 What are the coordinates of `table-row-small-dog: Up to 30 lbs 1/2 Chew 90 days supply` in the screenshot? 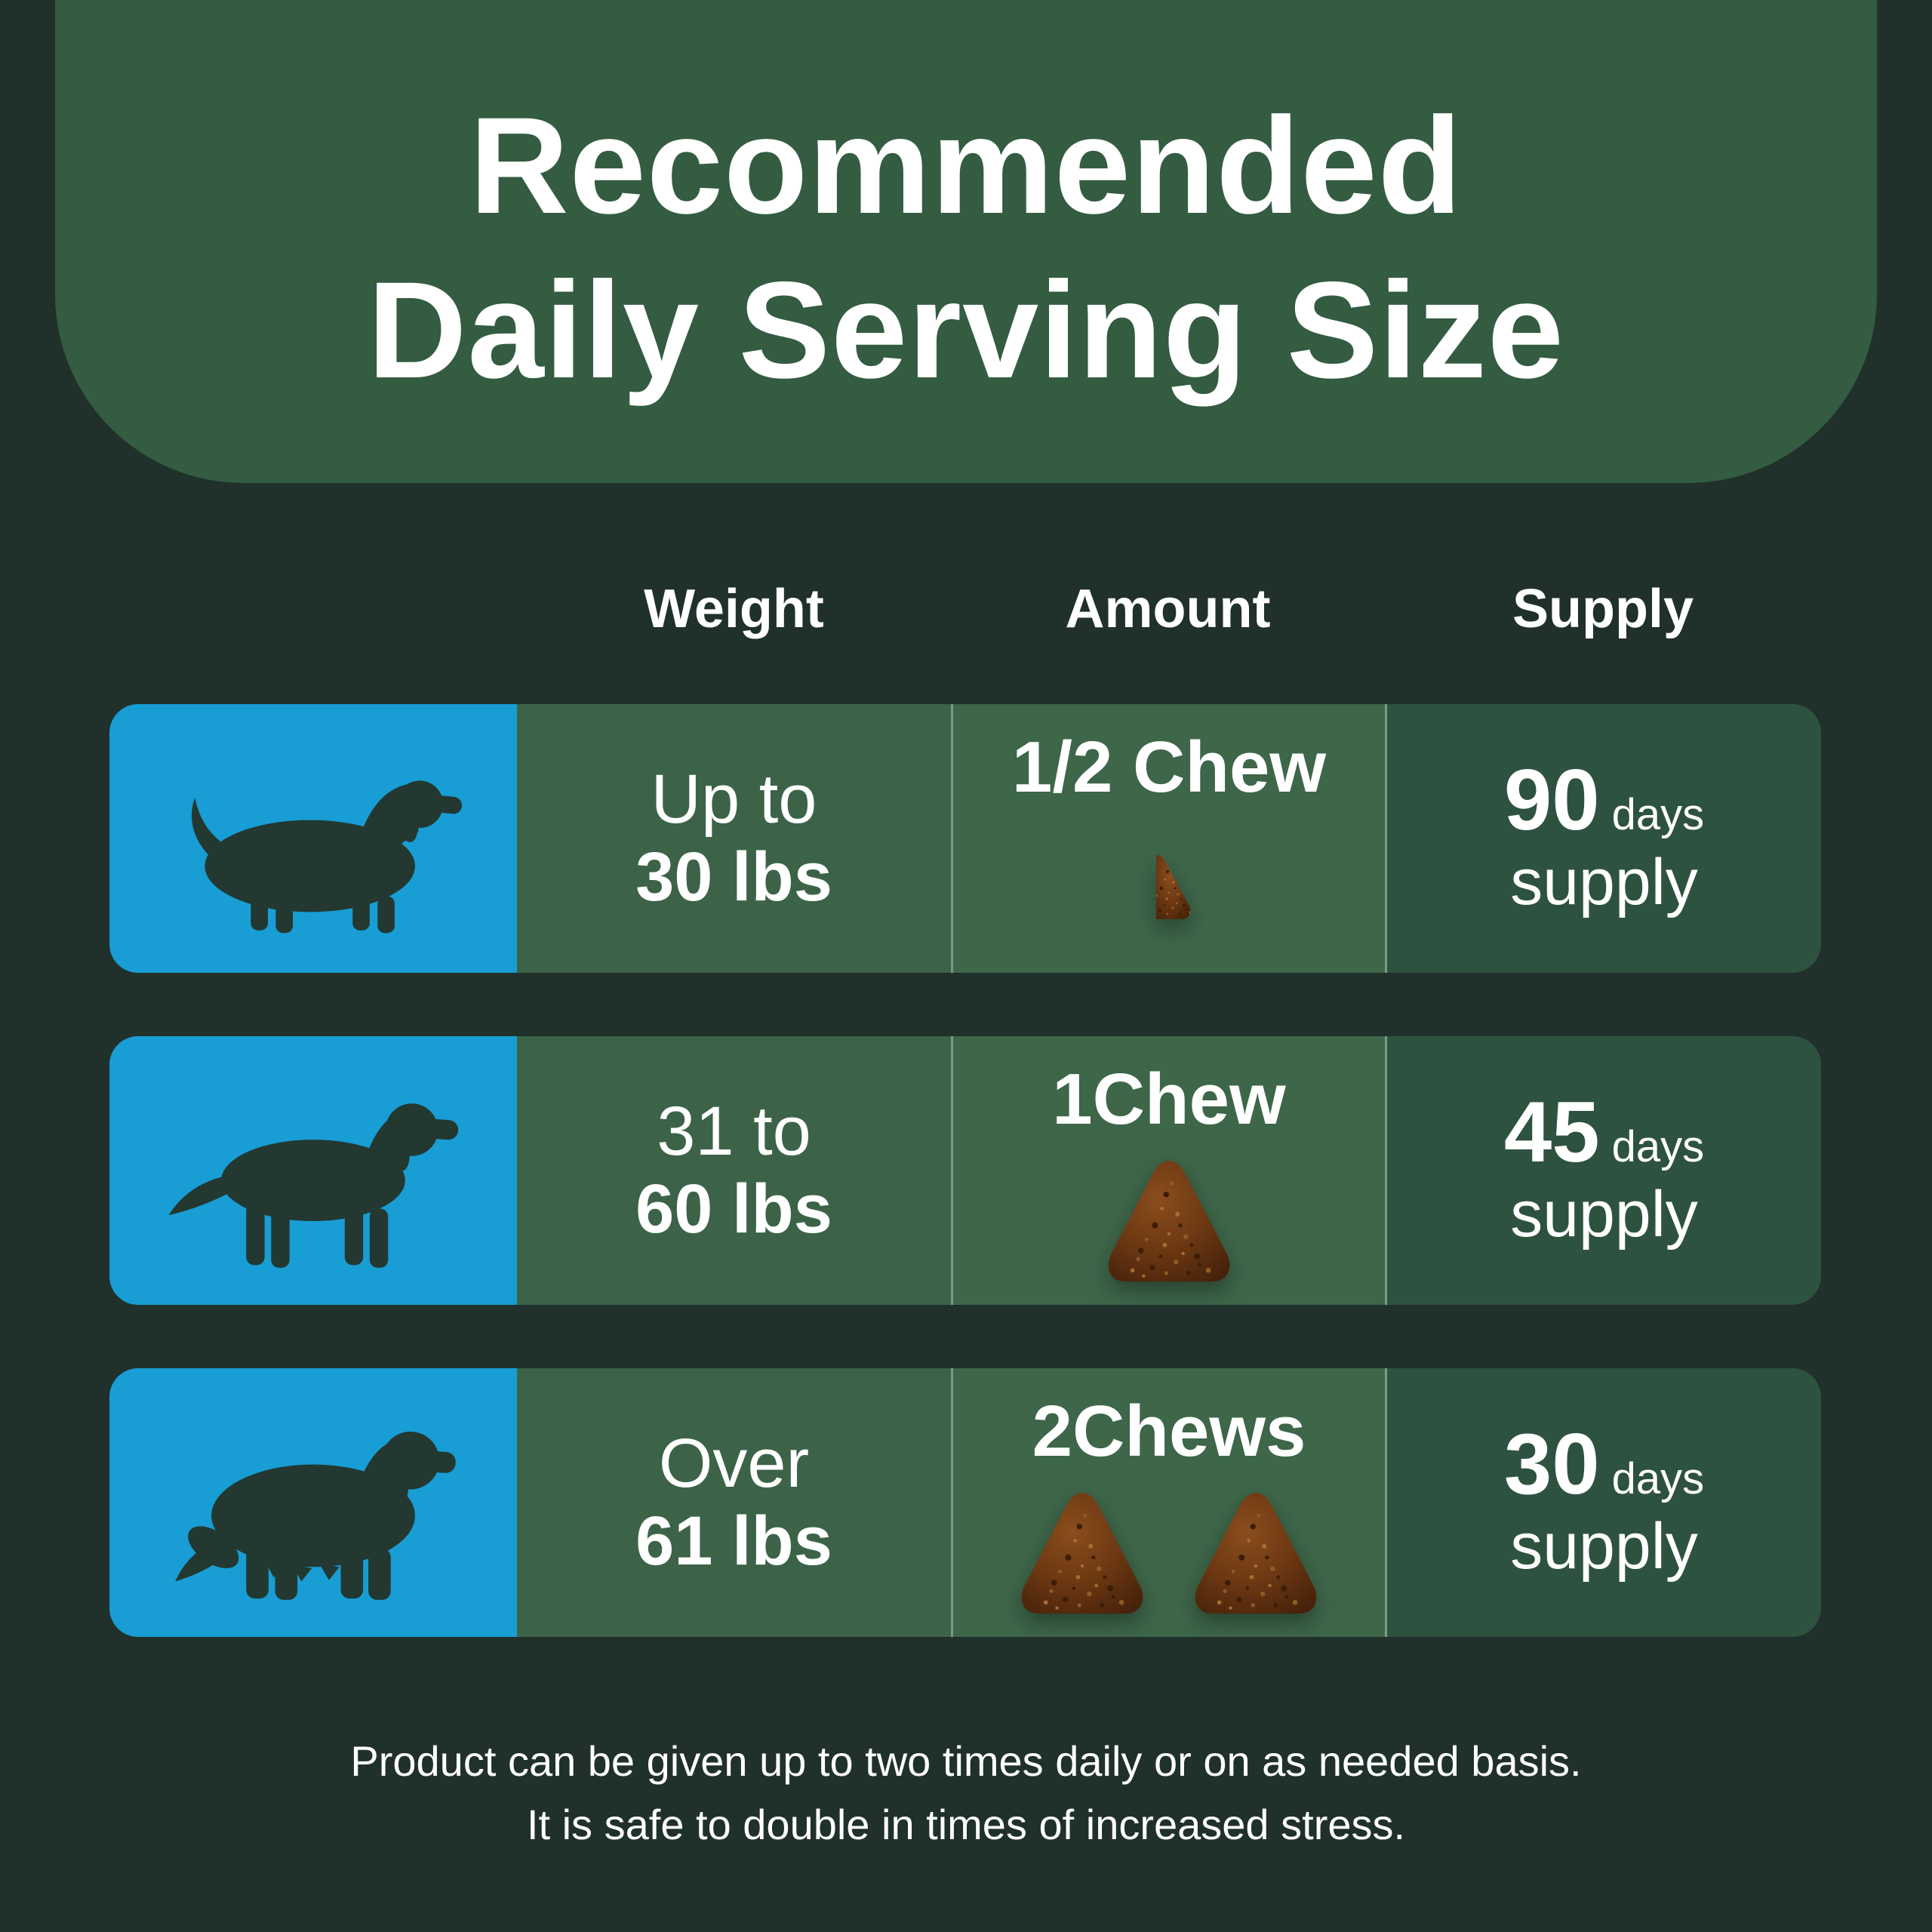 It's located at (965, 838).